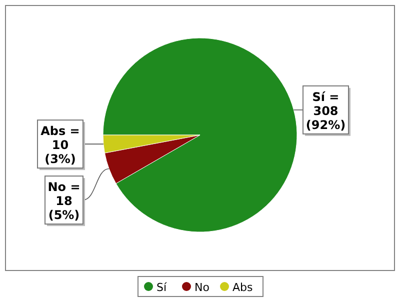  Describe the element at coordinates (162, 287) in the screenshot. I see `legend-label: Sí` at that location.